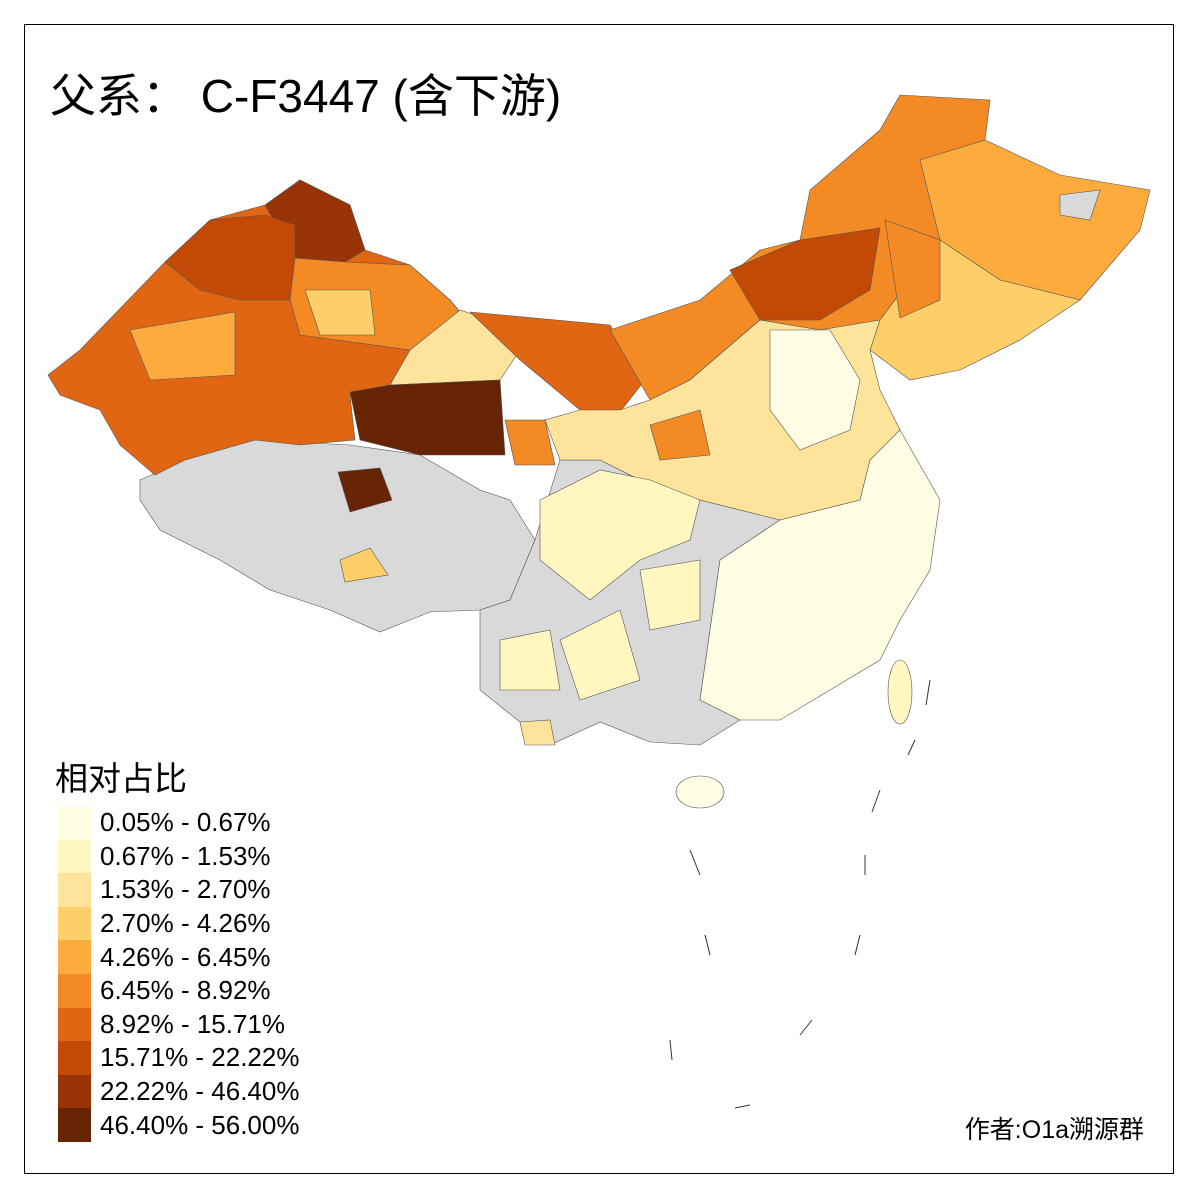  I want to click on legend-item: 0.67% - 1.53%, so click(178, 856).